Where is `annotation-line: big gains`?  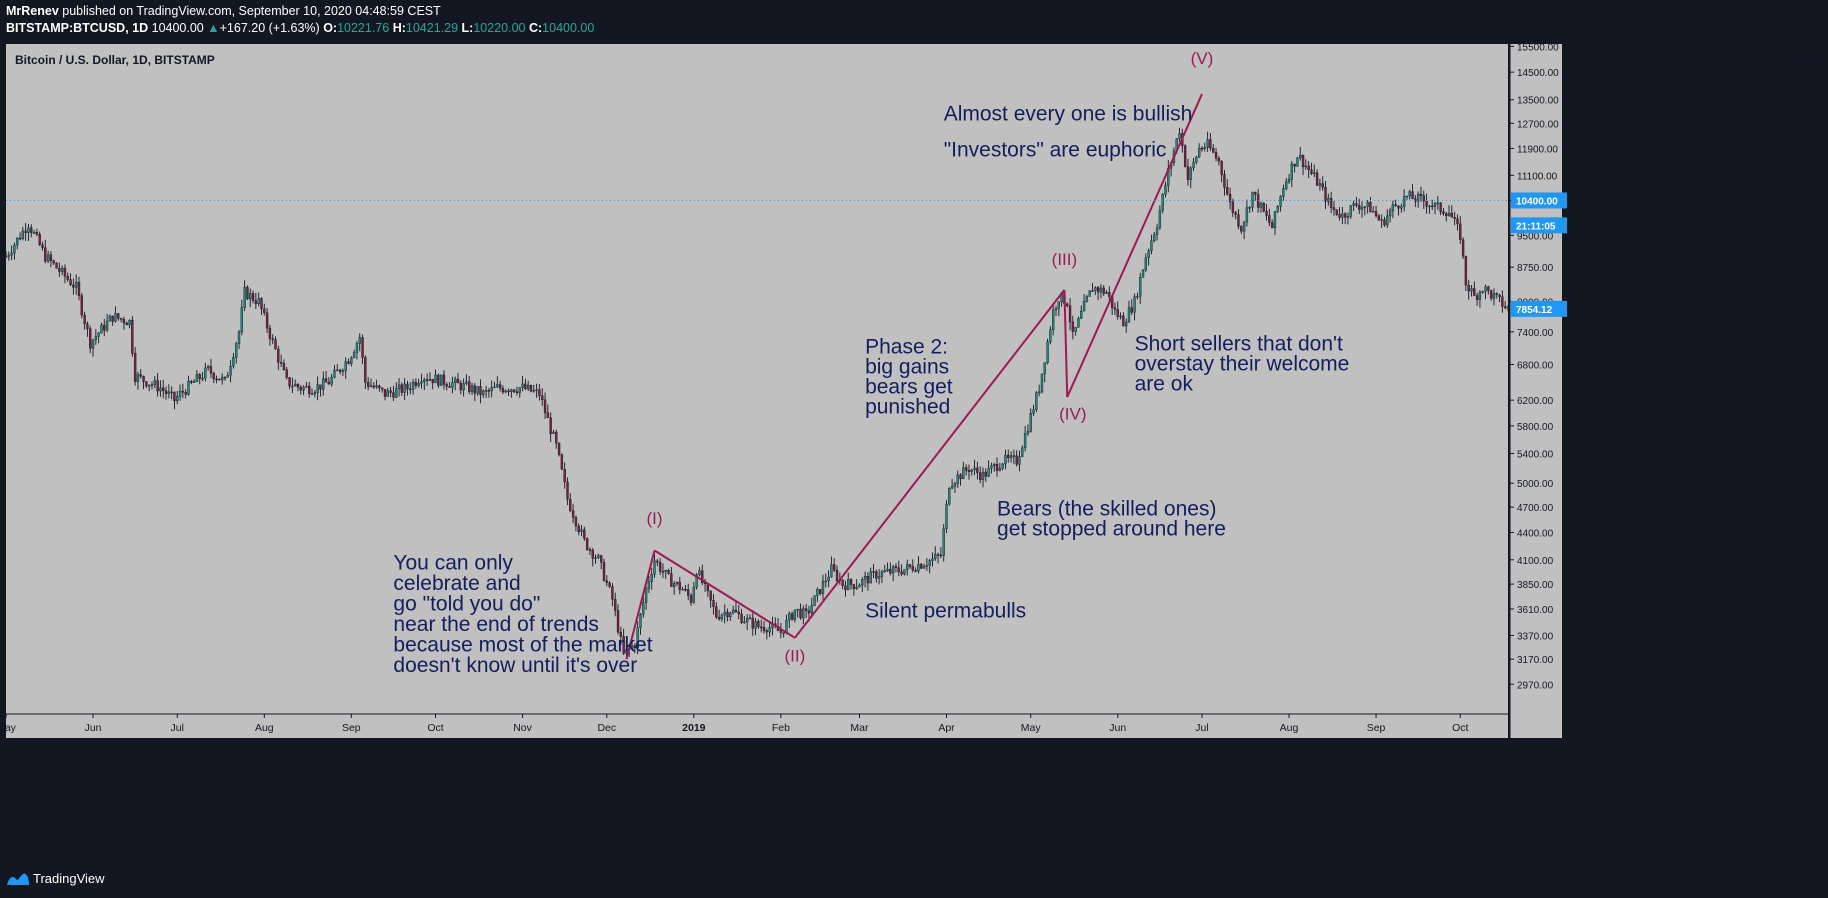
annotation-line: big gains is located at coordinates (907, 366).